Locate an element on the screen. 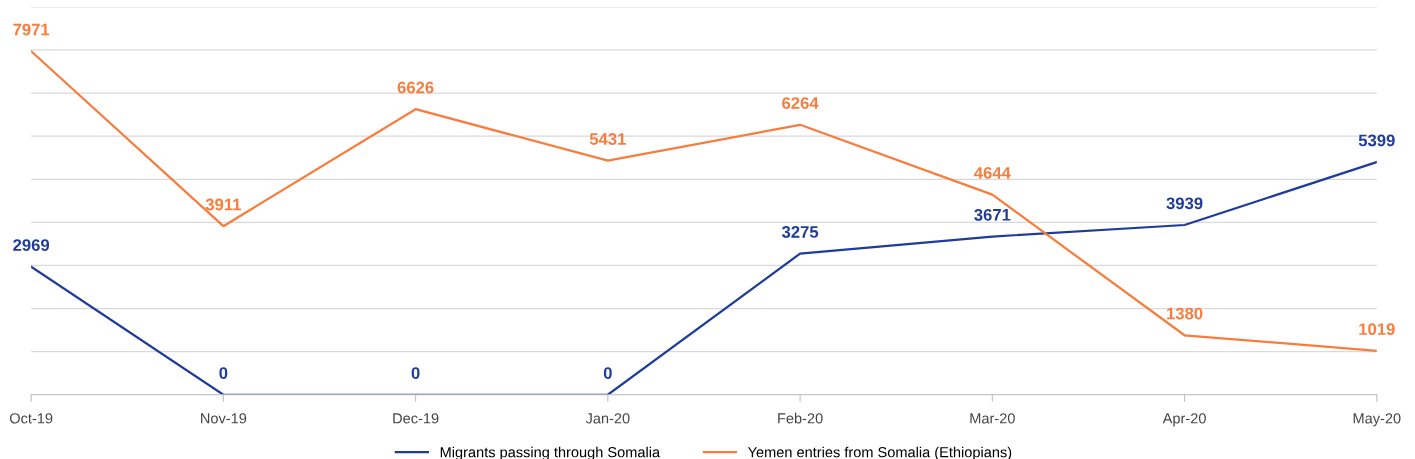 This screenshot has height=459, width=1415. data-label: 3939 is located at coordinates (1184, 203).